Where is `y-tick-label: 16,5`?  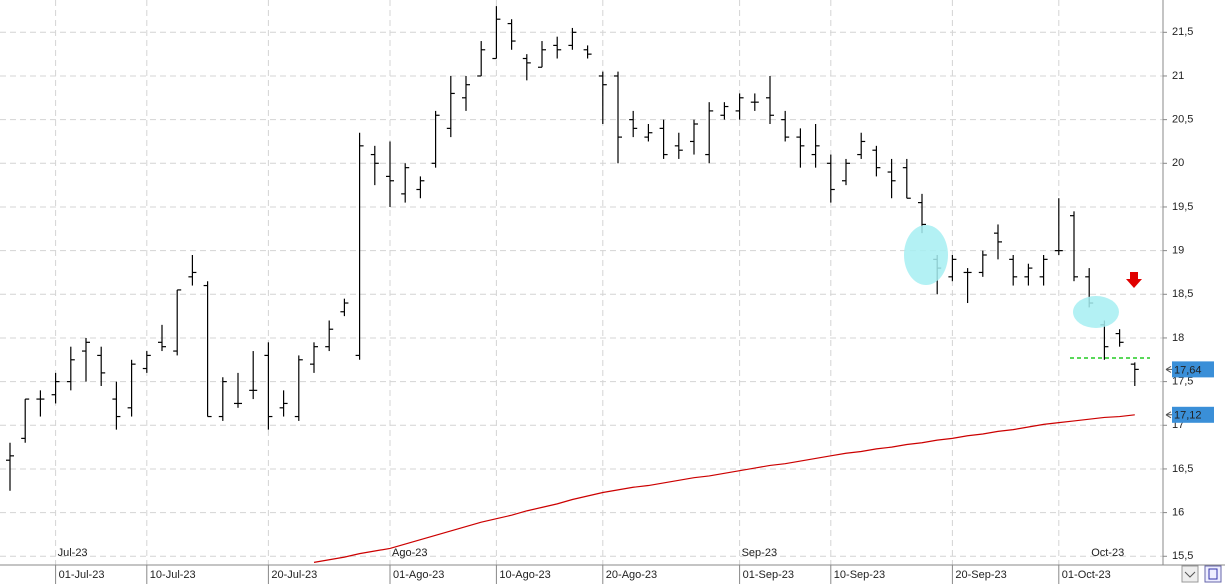 y-tick-label: 16,5 is located at coordinates (1182, 469).